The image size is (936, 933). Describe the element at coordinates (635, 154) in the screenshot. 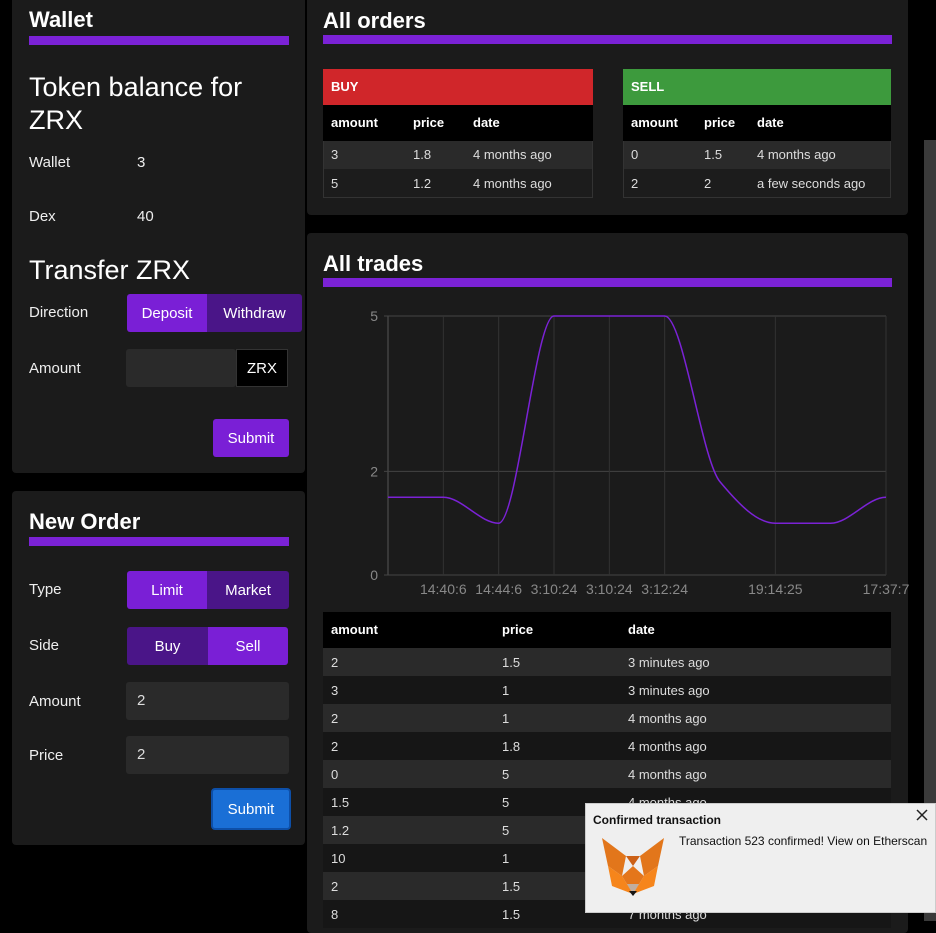

I see `order-cell: 0` at that location.